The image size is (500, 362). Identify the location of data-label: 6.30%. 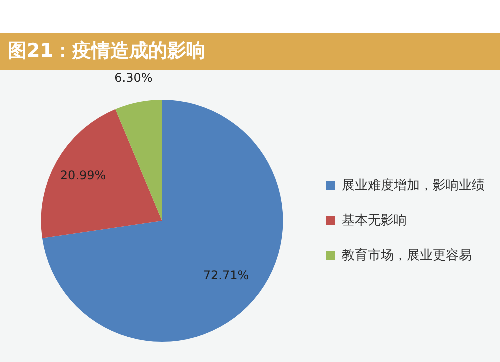
(133, 77).